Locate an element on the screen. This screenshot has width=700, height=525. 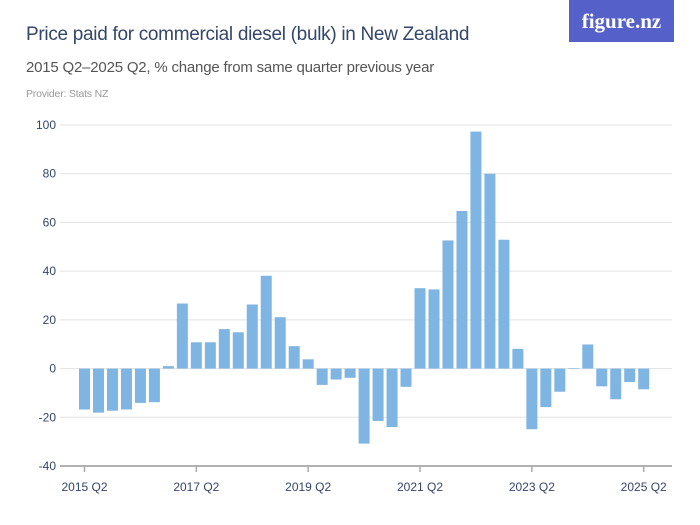
x-tick-label: 2025 Q2 is located at coordinates (644, 487).